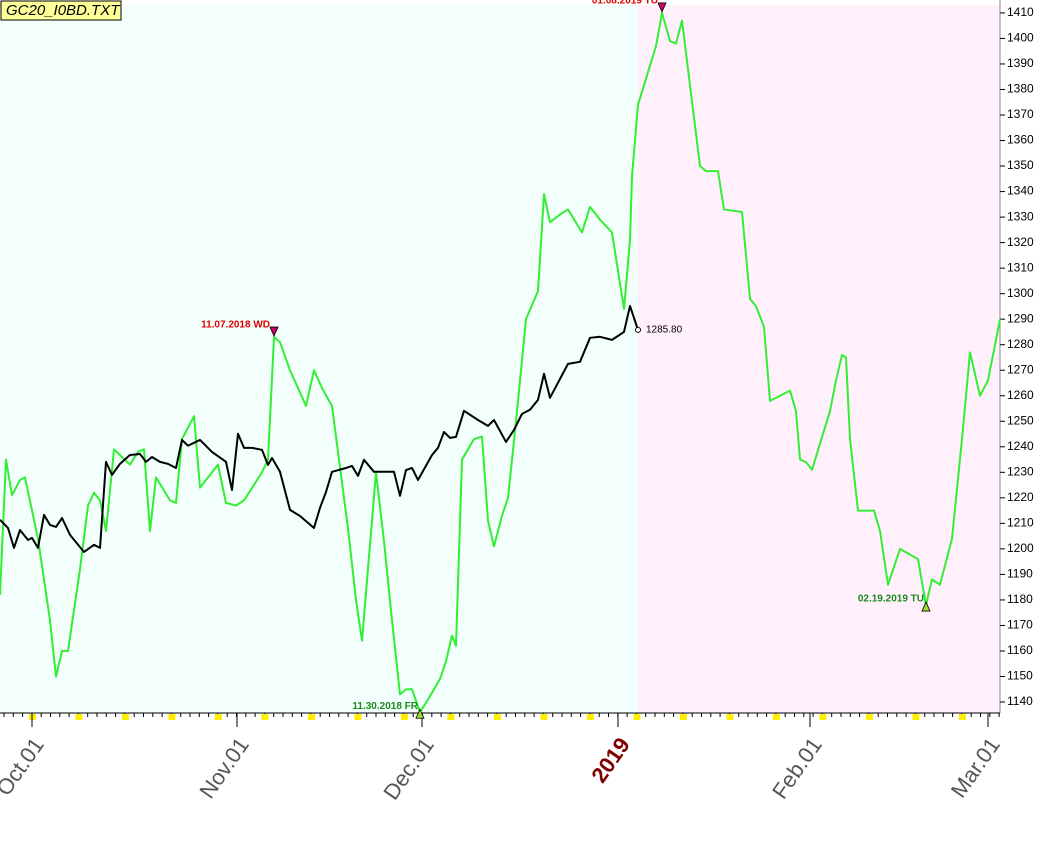  What do you see at coordinates (1020, 420) in the screenshot?
I see `y-tick-label: 1250` at bounding box center [1020, 420].